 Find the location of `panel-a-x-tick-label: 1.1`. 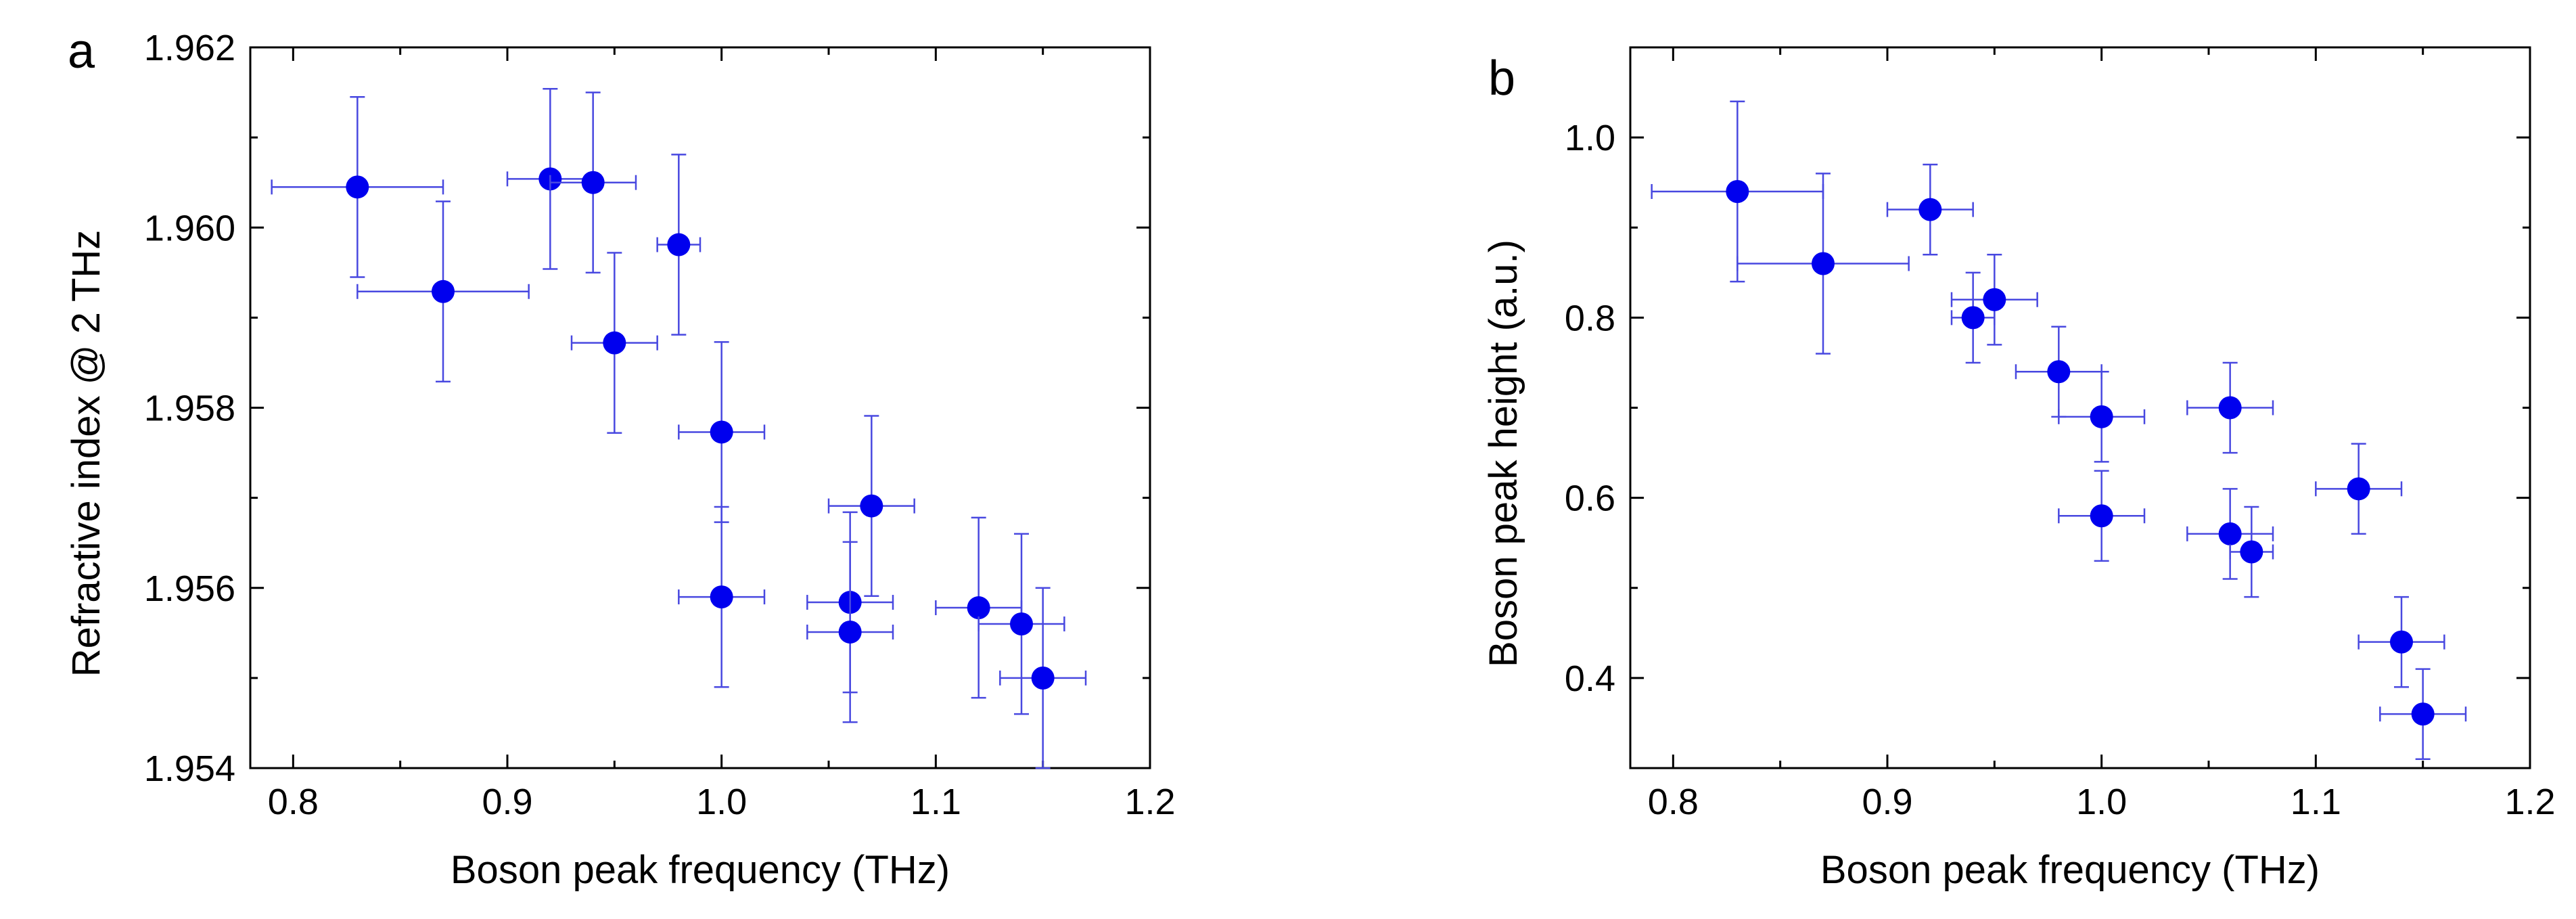

panel-a-x-tick-label: 1.1 is located at coordinates (936, 802).